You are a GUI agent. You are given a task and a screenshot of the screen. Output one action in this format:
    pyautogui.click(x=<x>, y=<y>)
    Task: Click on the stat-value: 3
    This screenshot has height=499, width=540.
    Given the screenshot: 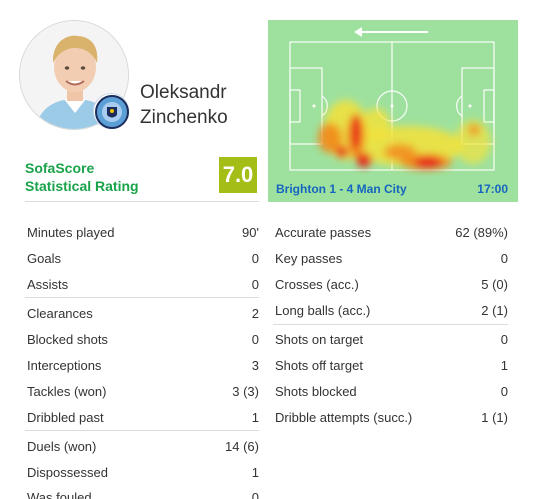 What is the action you would take?
    pyautogui.click(x=255, y=365)
    